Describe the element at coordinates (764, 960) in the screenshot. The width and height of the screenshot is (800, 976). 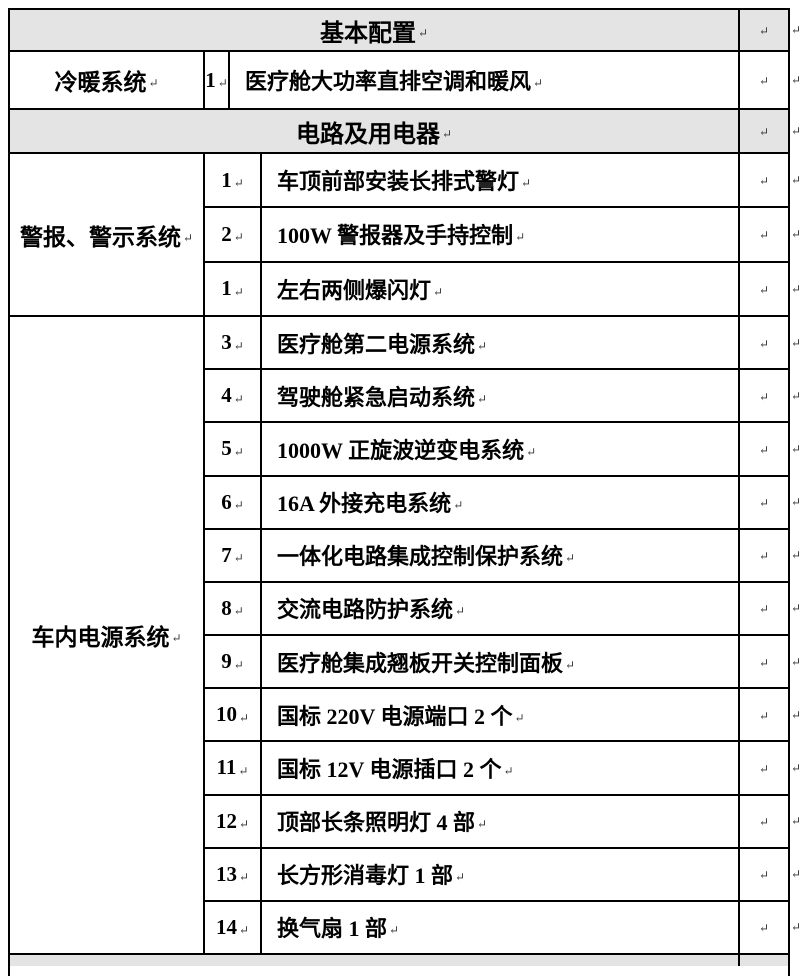
I see `bottom-strip-empty-cell` at that location.